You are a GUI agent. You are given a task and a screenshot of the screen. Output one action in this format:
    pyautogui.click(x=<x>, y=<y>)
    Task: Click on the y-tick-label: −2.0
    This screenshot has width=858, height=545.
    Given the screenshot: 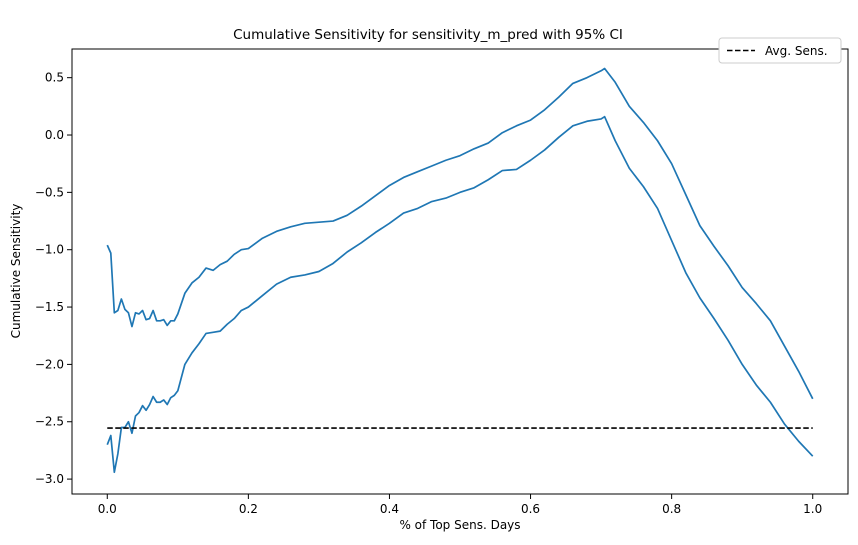 What is the action you would take?
    pyautogui.click(x=49, y=364)
    